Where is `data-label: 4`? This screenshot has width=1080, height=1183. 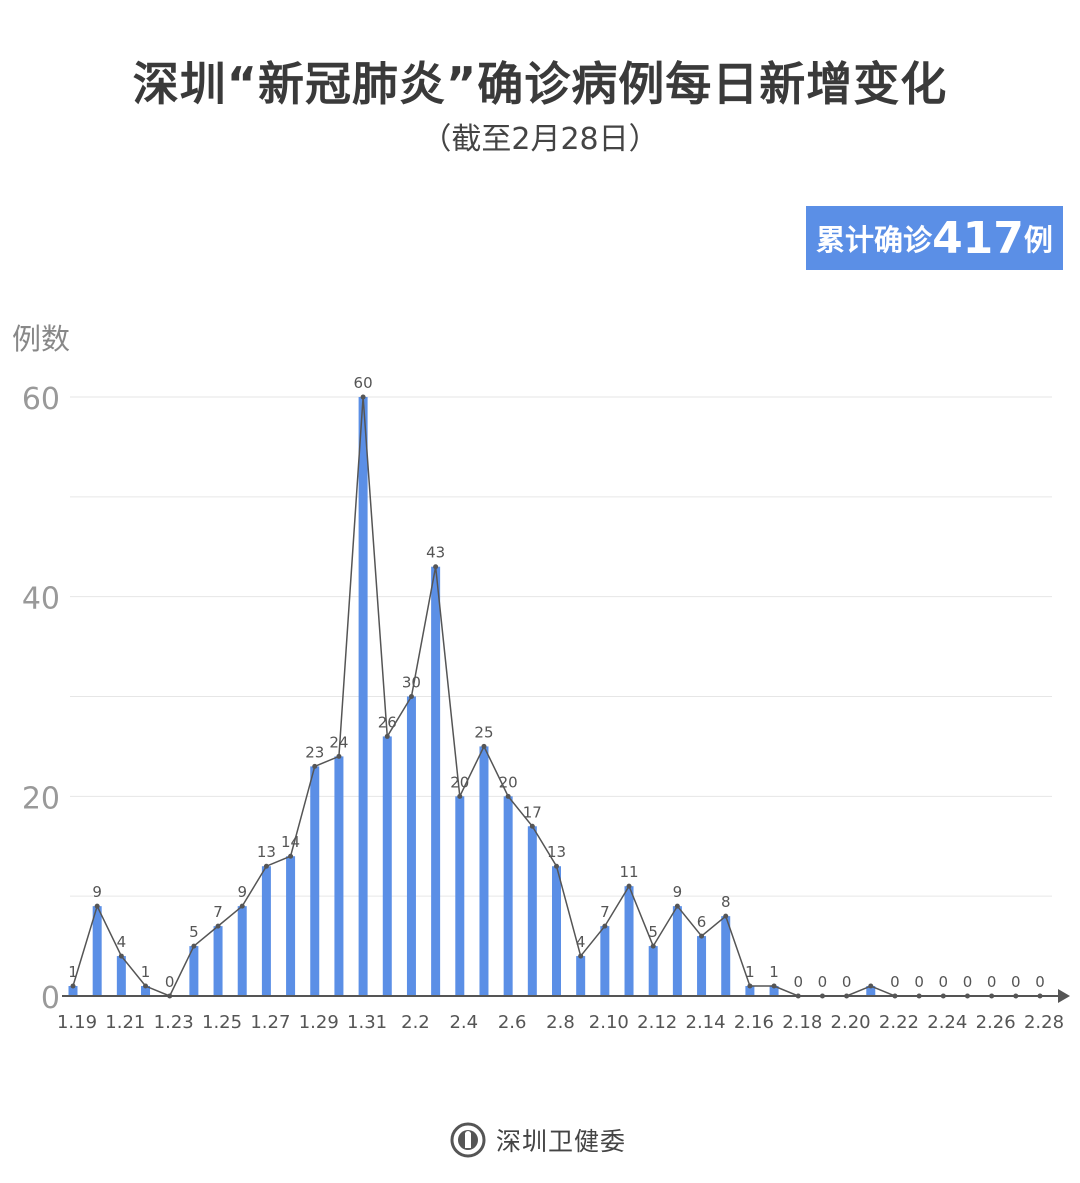 data-label: 4 is located at coordinates (122, 942).